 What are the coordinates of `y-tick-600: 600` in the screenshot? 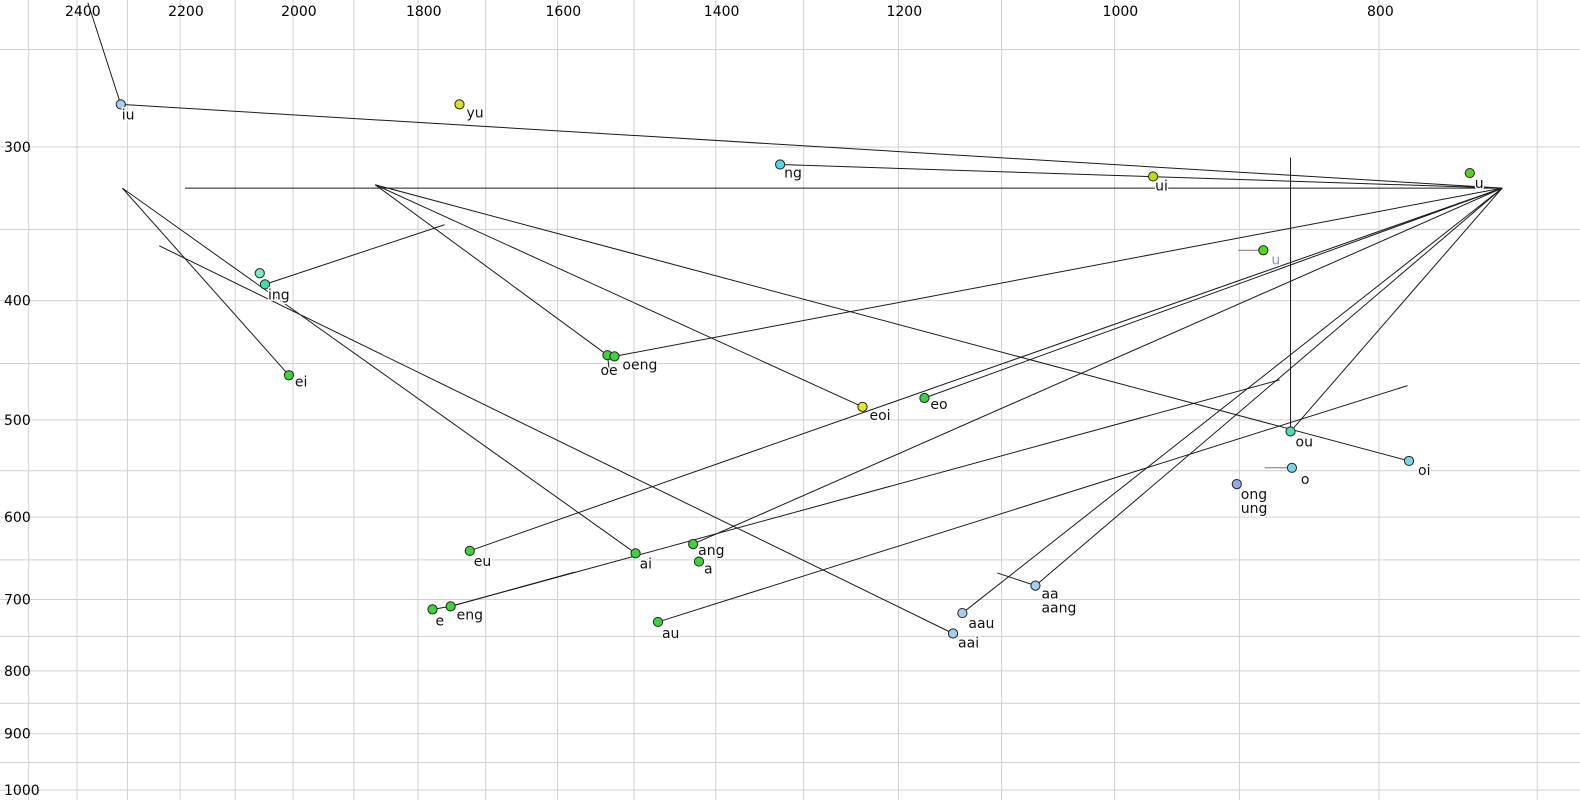 It's located at (17, 518).